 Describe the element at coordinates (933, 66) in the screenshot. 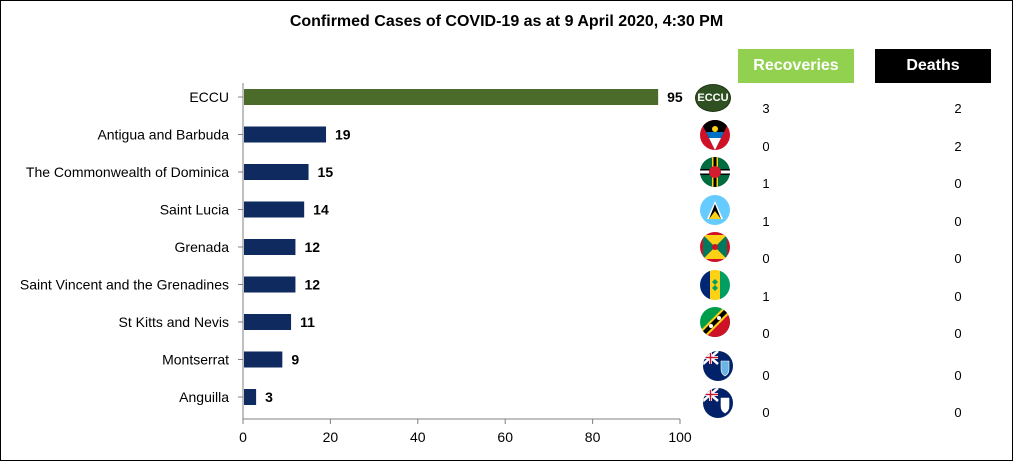

I see `deaths-header: Deaths` at that location.